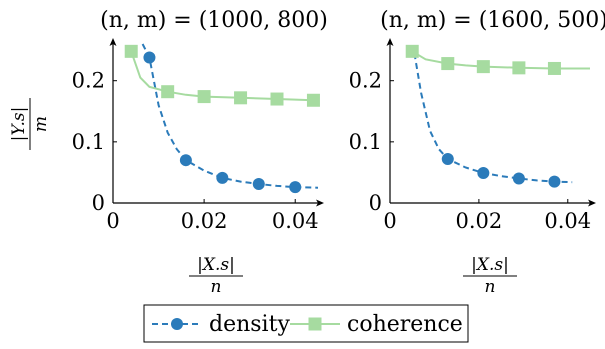 The height and width of the screenshot is (349, 605). Describe the element at coordinates (492, 20) in the screenshot. I see `plot-title: (n, m) = (1600, 500)` at that location.